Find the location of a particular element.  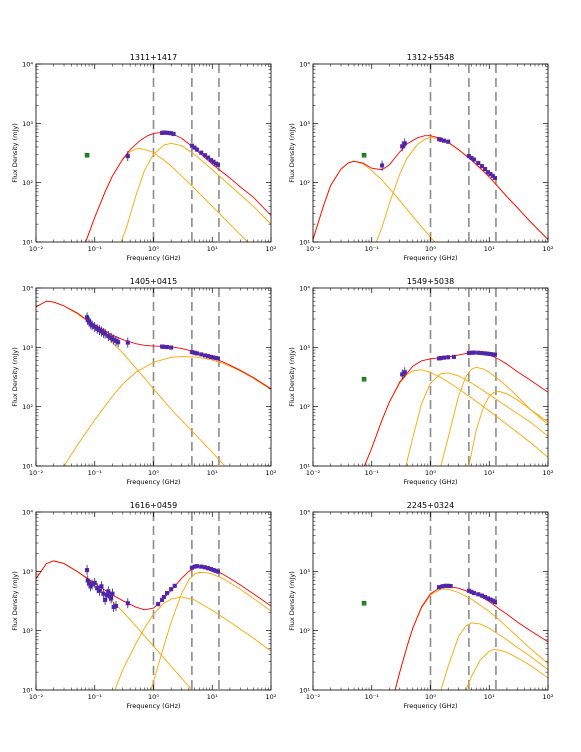

panel-title: 1312+5548 is located at coordinates (430, 57).